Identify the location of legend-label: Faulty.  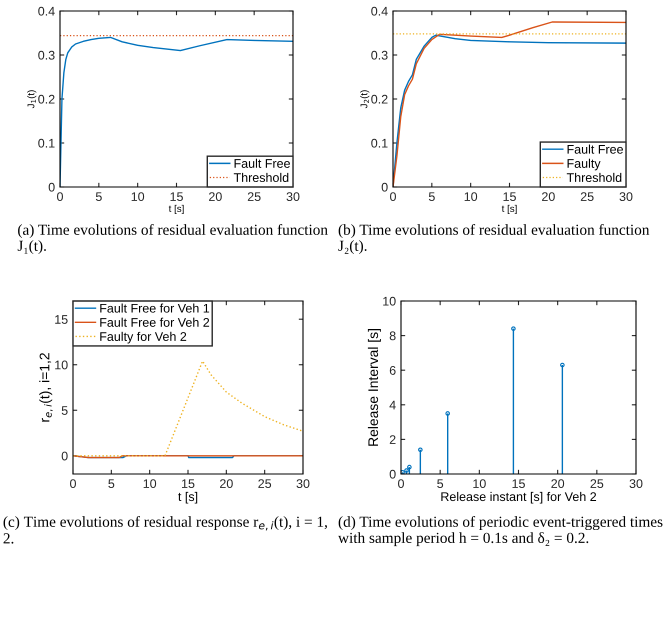
(584, 164).